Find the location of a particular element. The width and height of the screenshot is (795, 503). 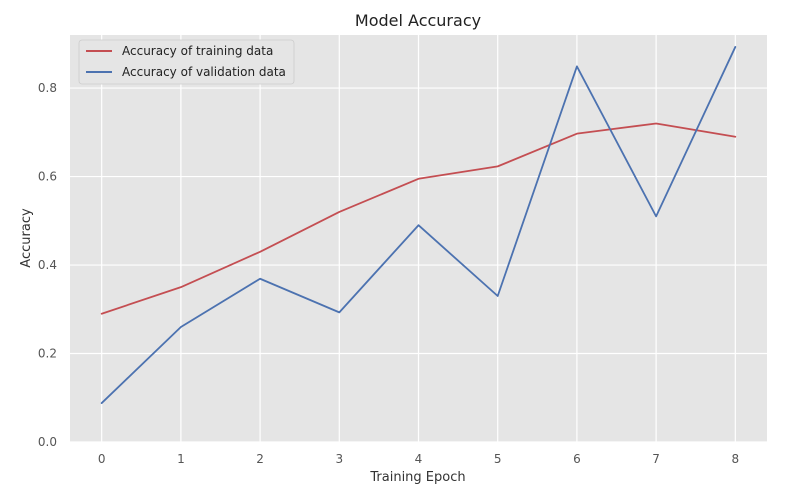

x-tick-label: 8 is located at coordinates (735, 459).